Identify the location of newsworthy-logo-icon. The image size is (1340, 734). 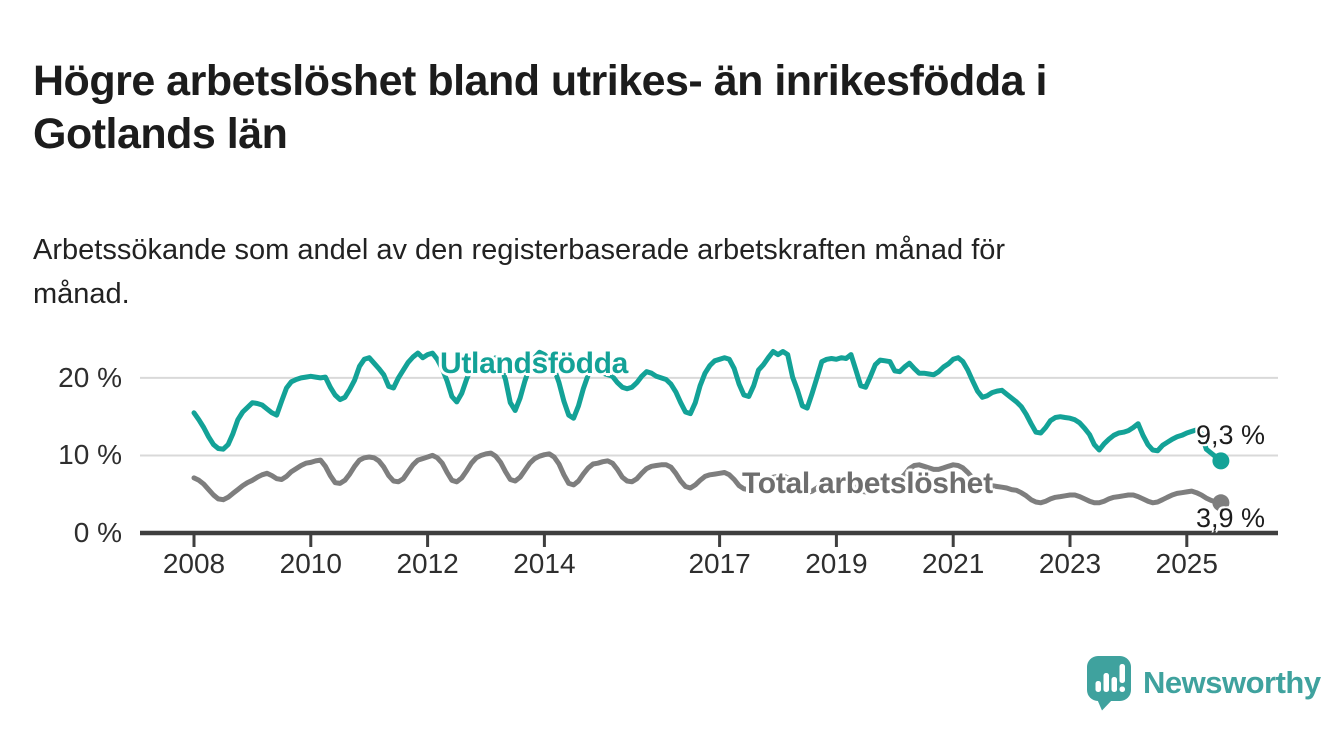
(1109, 683).